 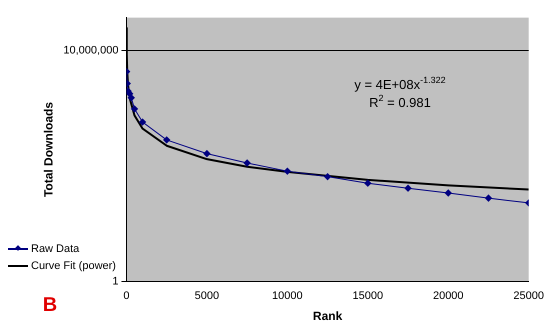 What do you see at coordinates (207, 296) in the screenshot?
I see `x-tick-label: 5000` at bounding box center [207, 296].